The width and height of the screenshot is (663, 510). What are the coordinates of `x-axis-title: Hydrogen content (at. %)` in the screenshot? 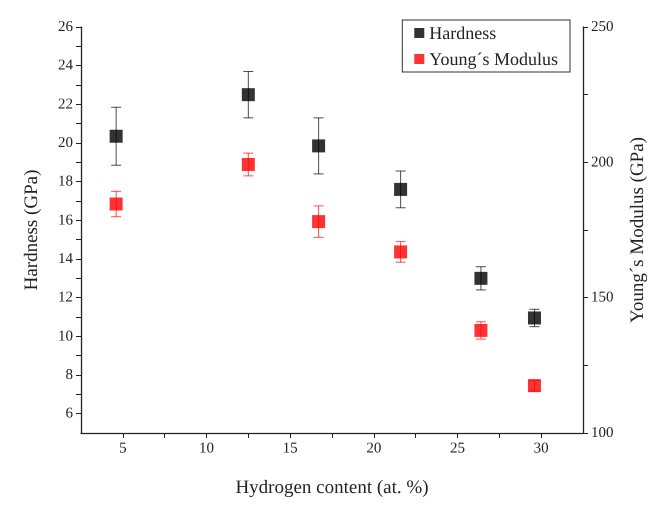 It's located at (332, 487).